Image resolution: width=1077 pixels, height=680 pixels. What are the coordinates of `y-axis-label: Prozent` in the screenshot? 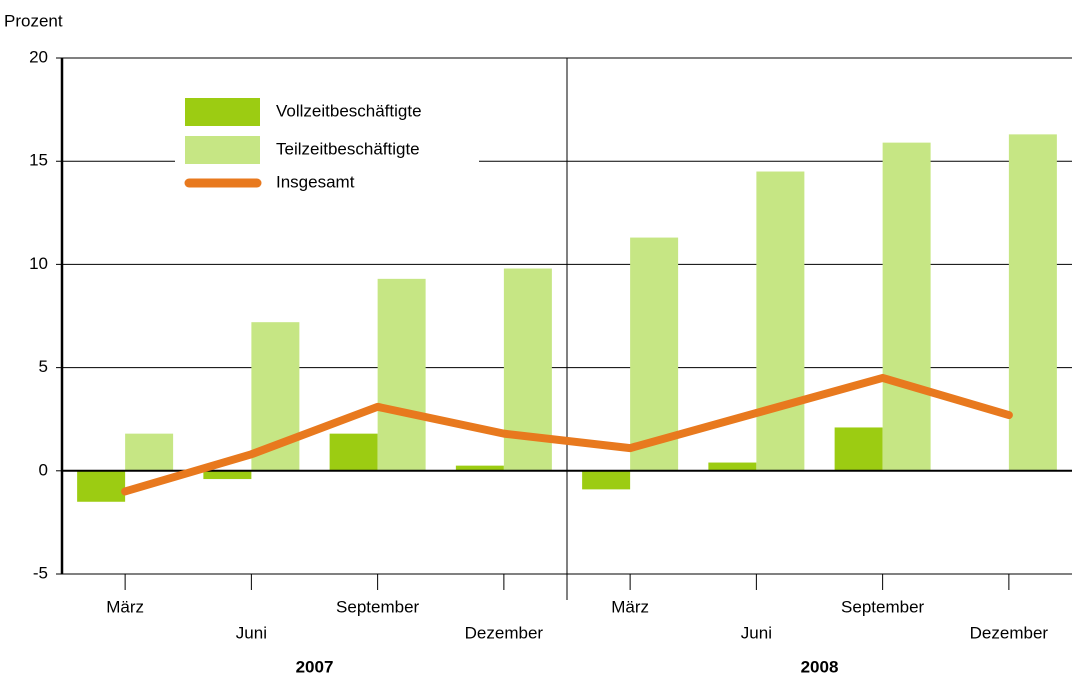 It's located at (33, 20).